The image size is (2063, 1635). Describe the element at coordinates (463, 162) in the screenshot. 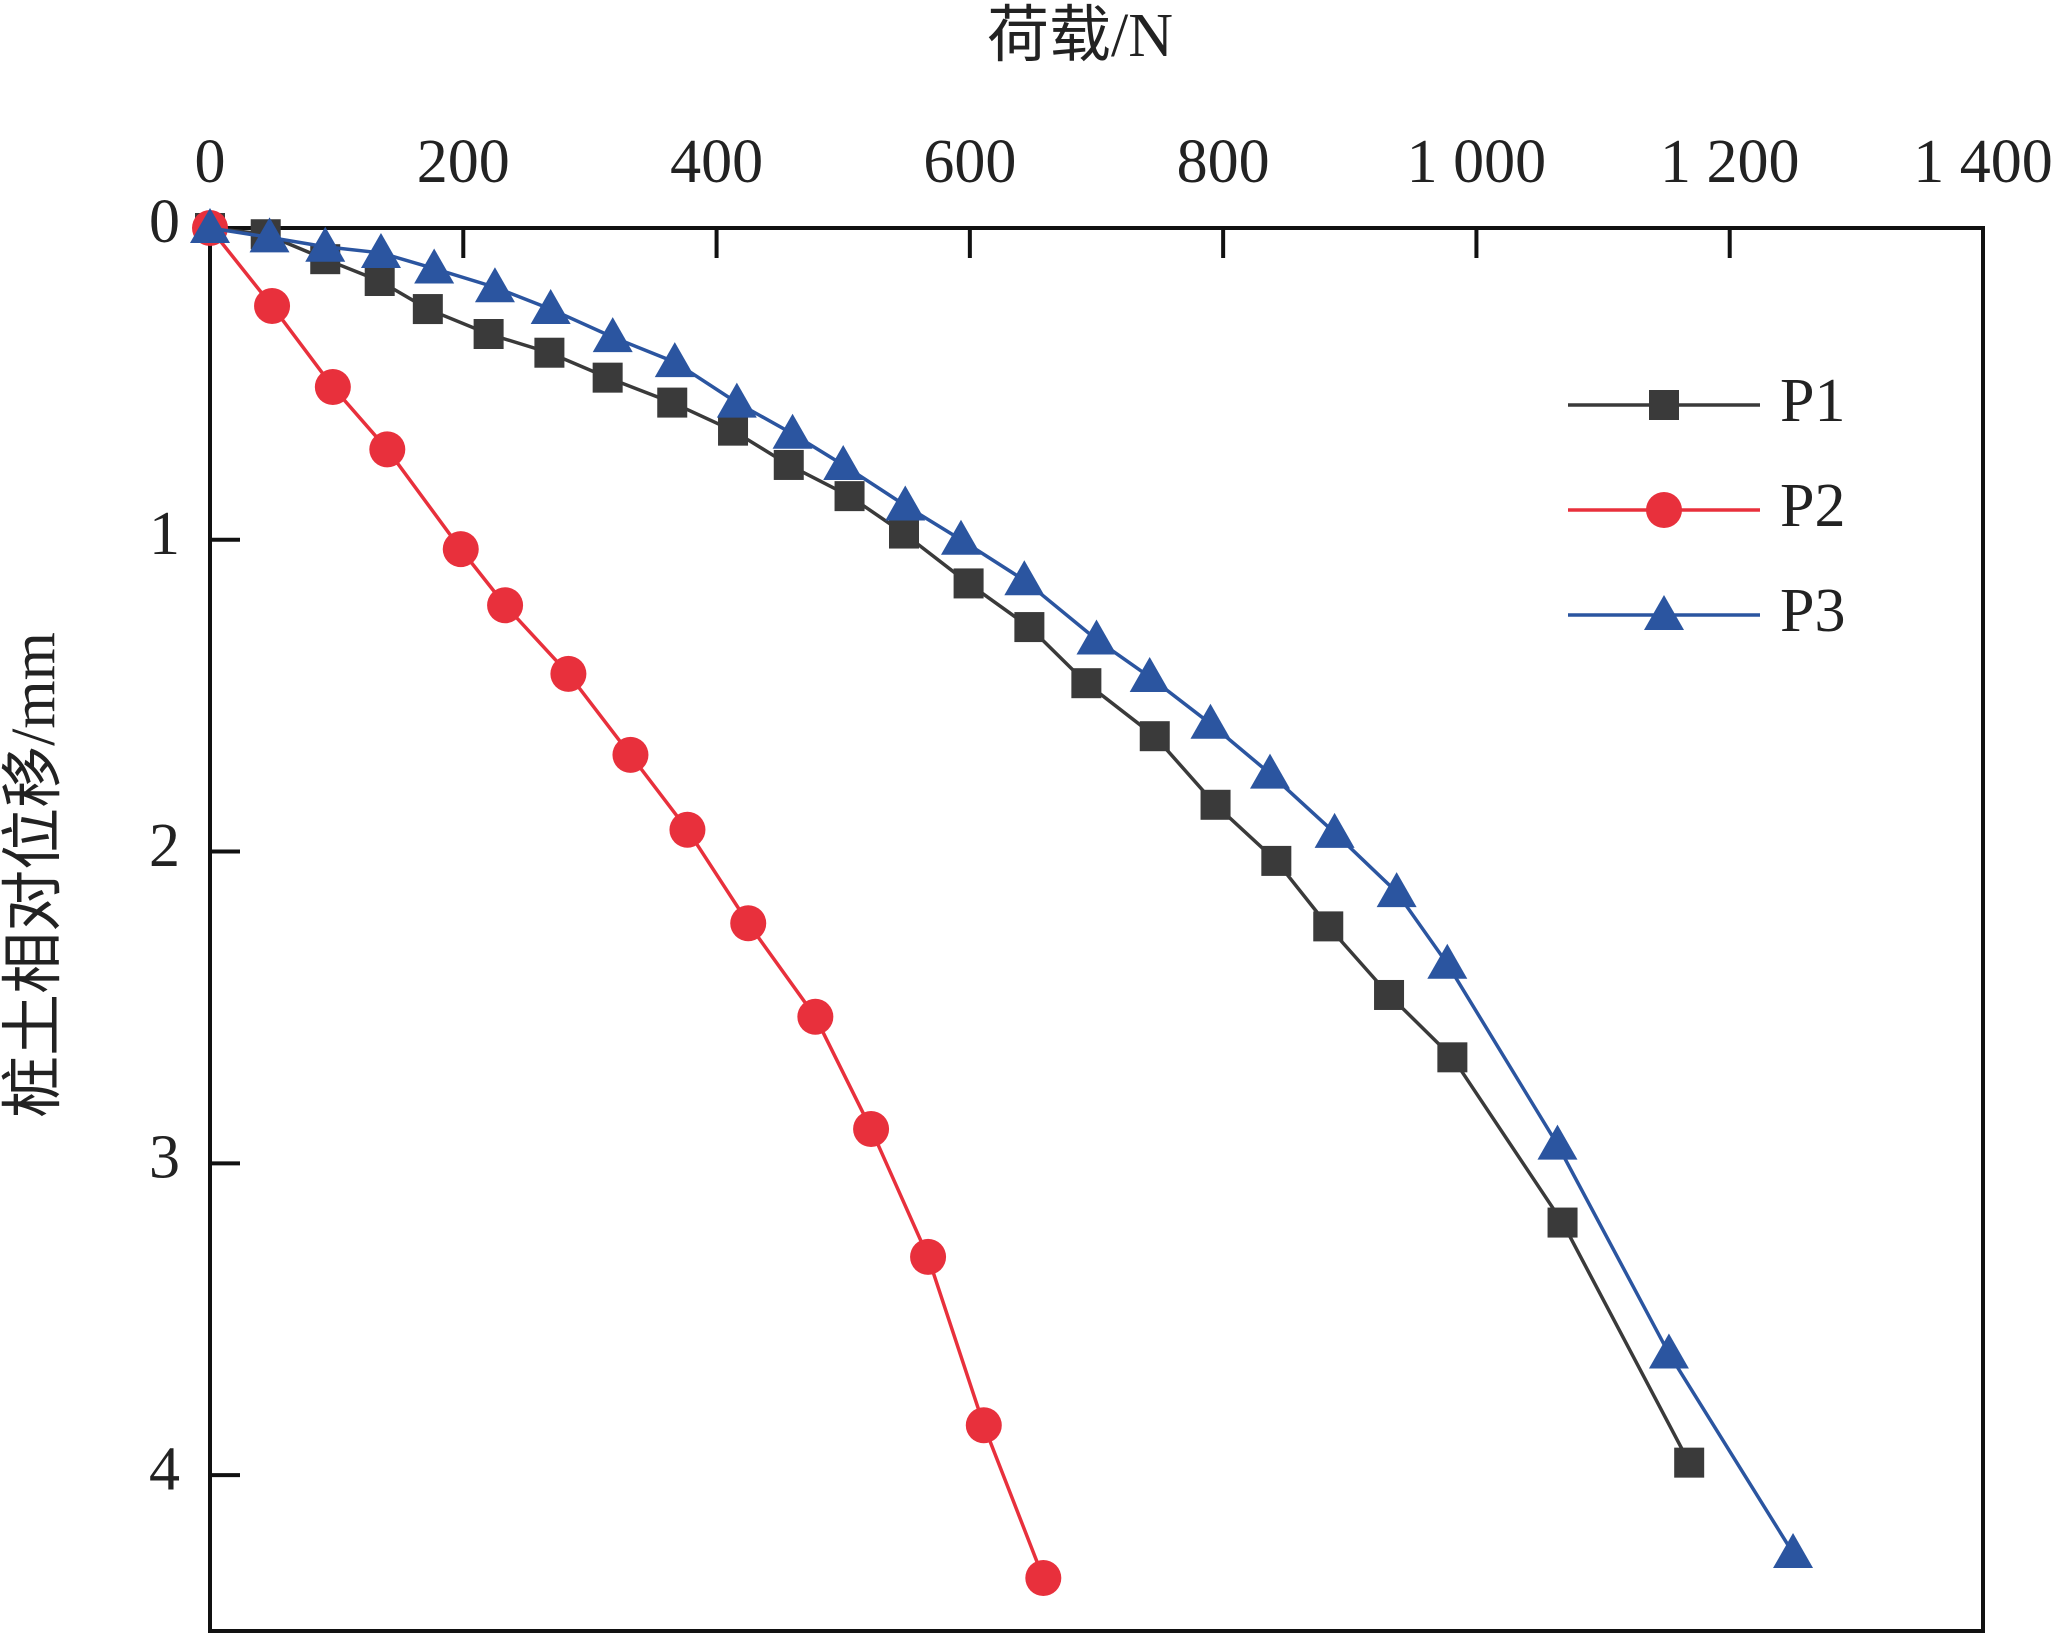

I see `x-tick-label: 200` at that location.